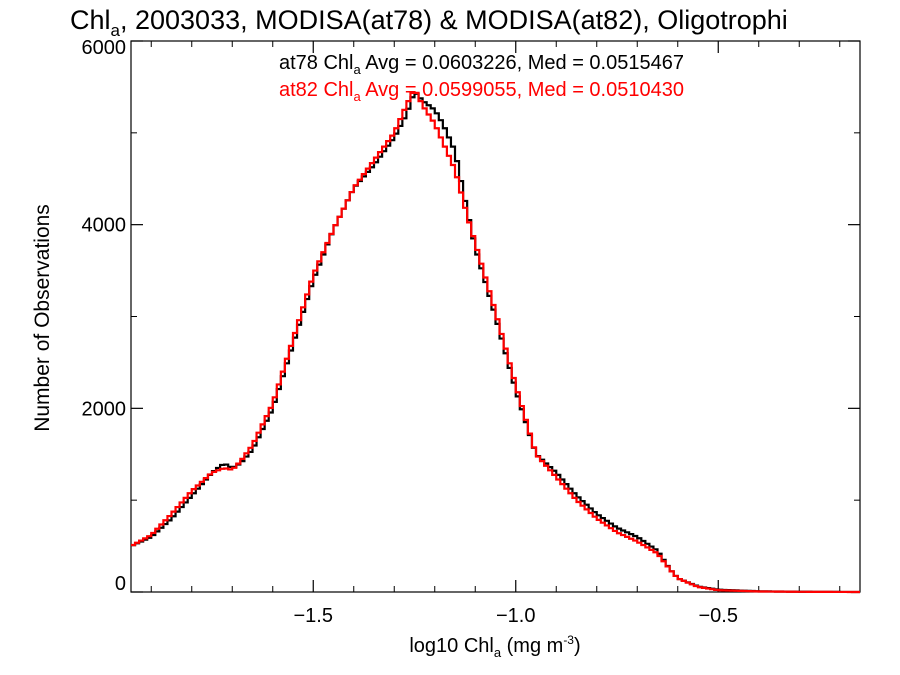  I want to click on annotation-at78-subscript: a, so click(358, 69).